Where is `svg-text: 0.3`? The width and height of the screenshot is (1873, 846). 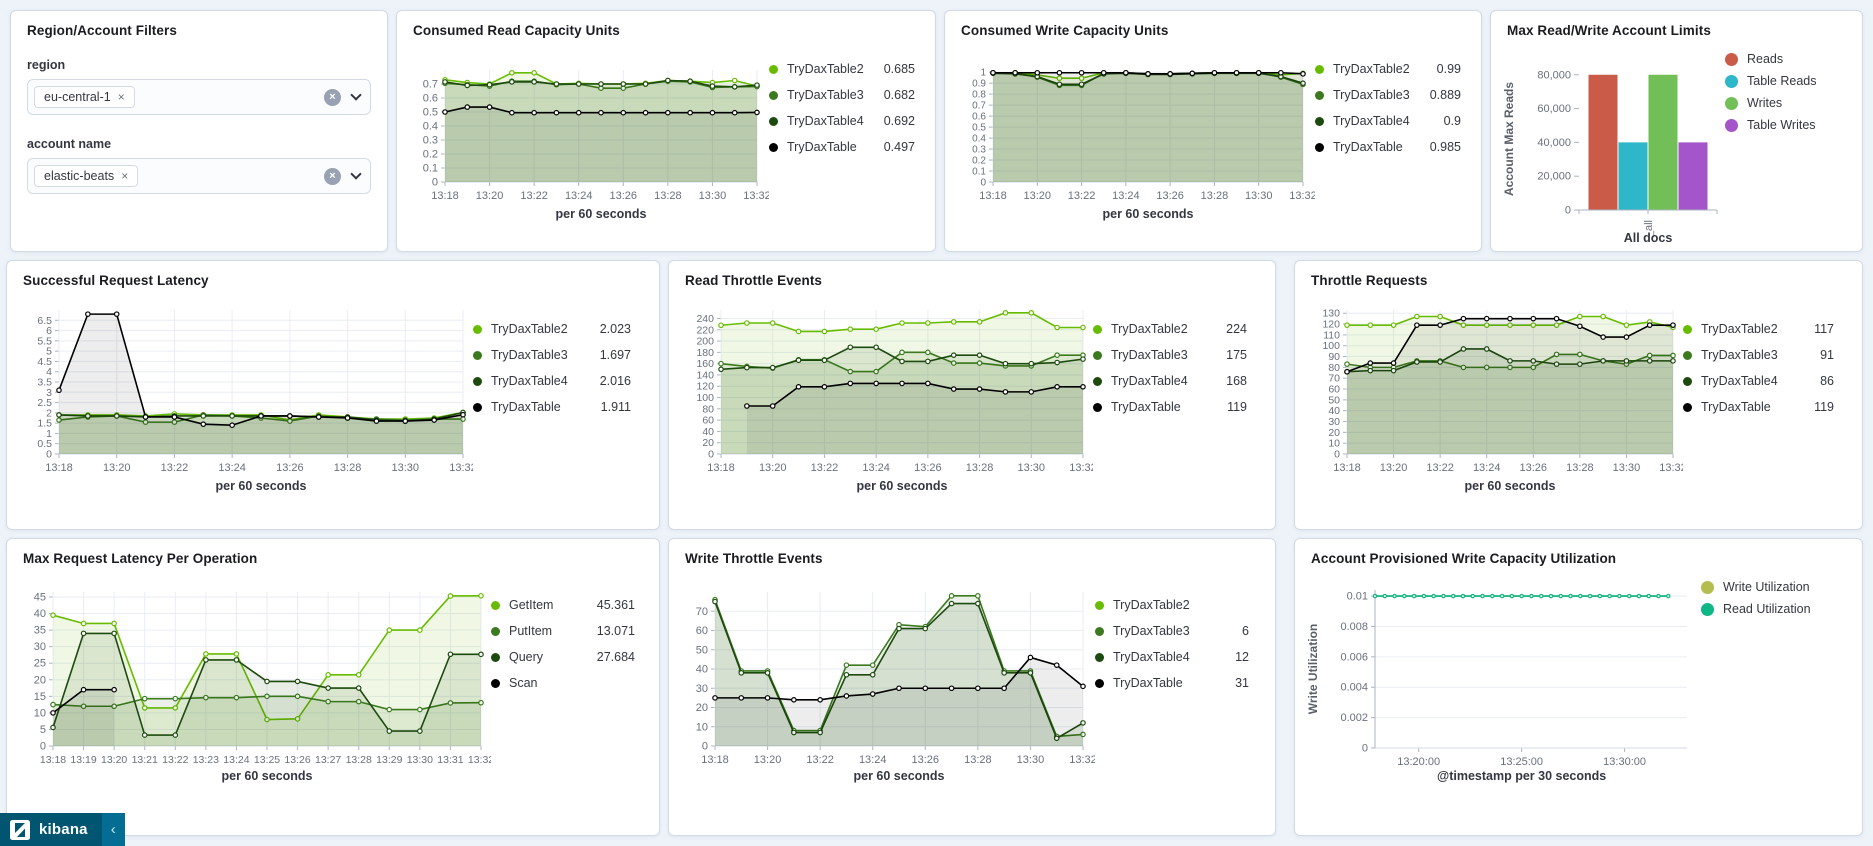
svg-text: 0.3 is located at coordinates (979, 150).